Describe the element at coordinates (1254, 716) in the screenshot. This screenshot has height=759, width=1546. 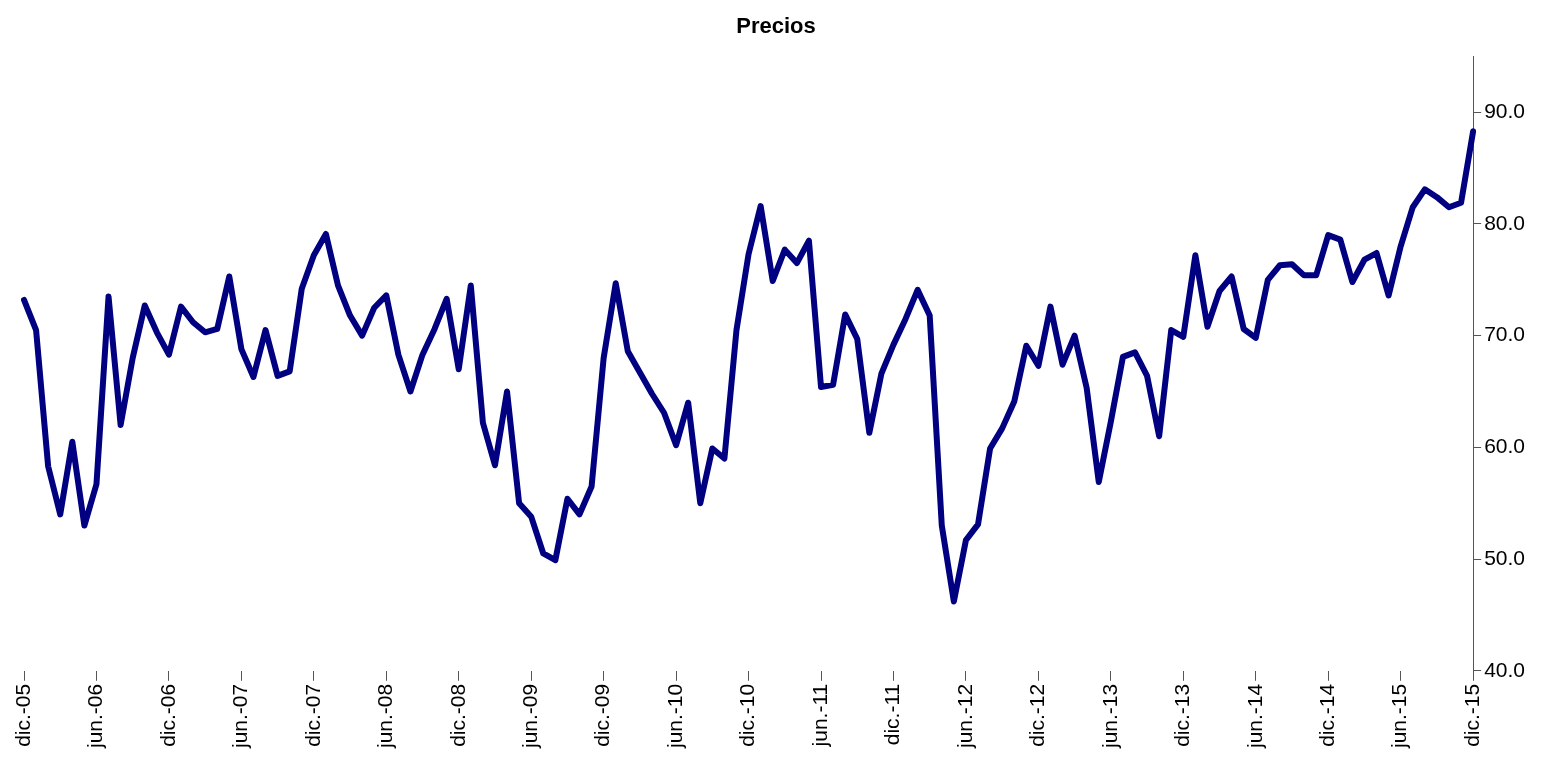
I see `x-tick-label: jun.-14` at that location.